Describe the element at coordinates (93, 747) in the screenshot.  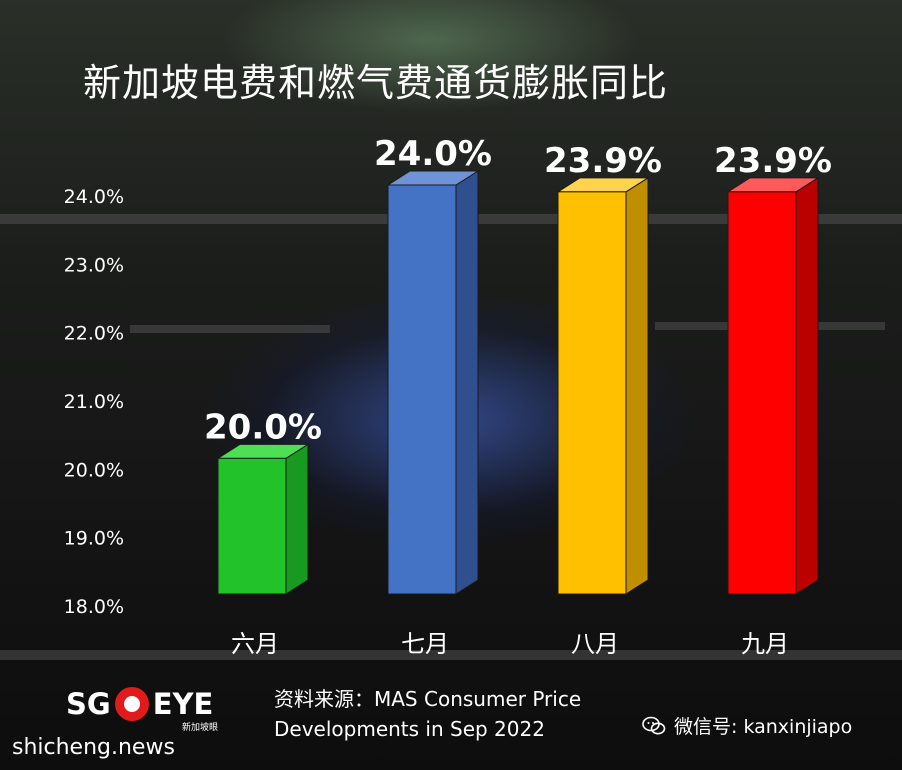
I see `site-watermark: shicheng.news` at that location.